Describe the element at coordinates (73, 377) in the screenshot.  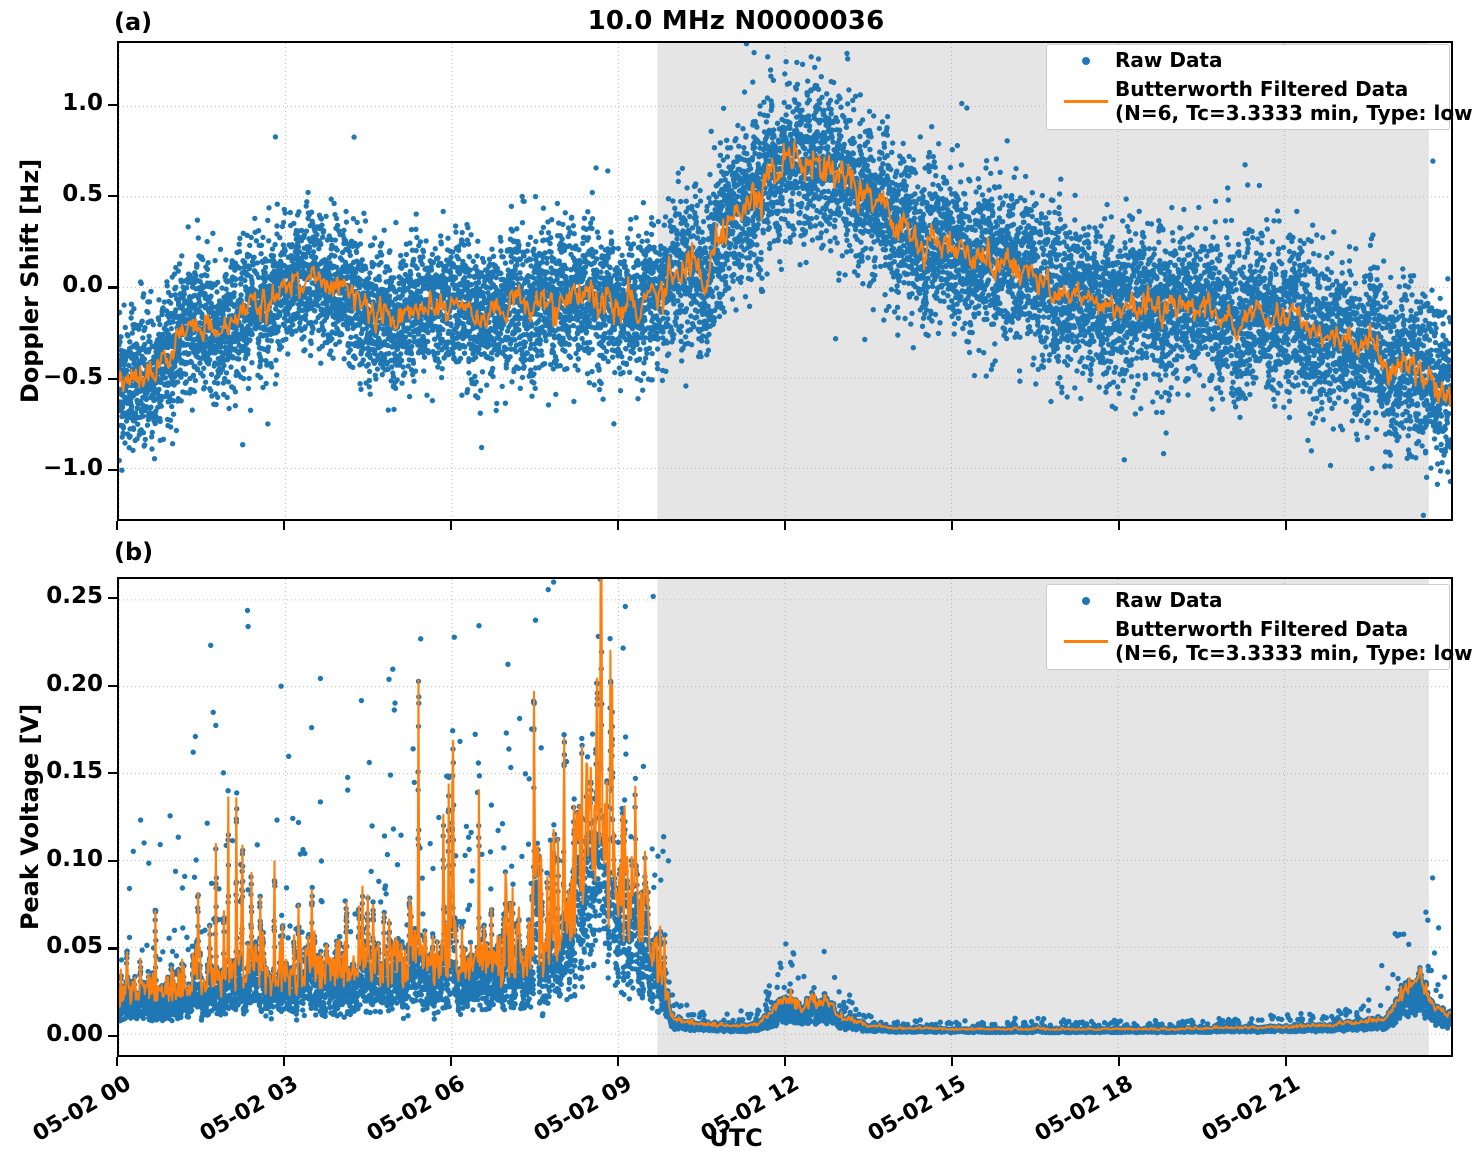
I see `y-tick-label: −0.5` at that location.